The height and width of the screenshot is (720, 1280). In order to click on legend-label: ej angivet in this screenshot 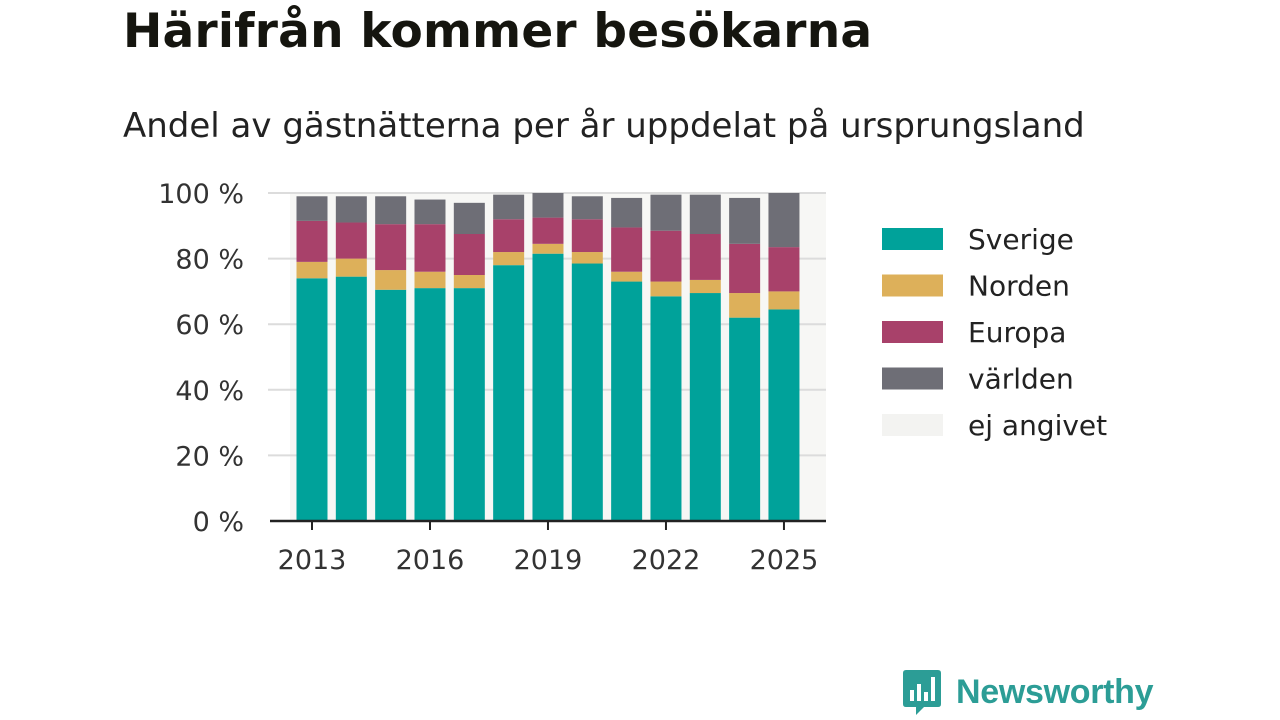, I will do `click(1037, 425)`.